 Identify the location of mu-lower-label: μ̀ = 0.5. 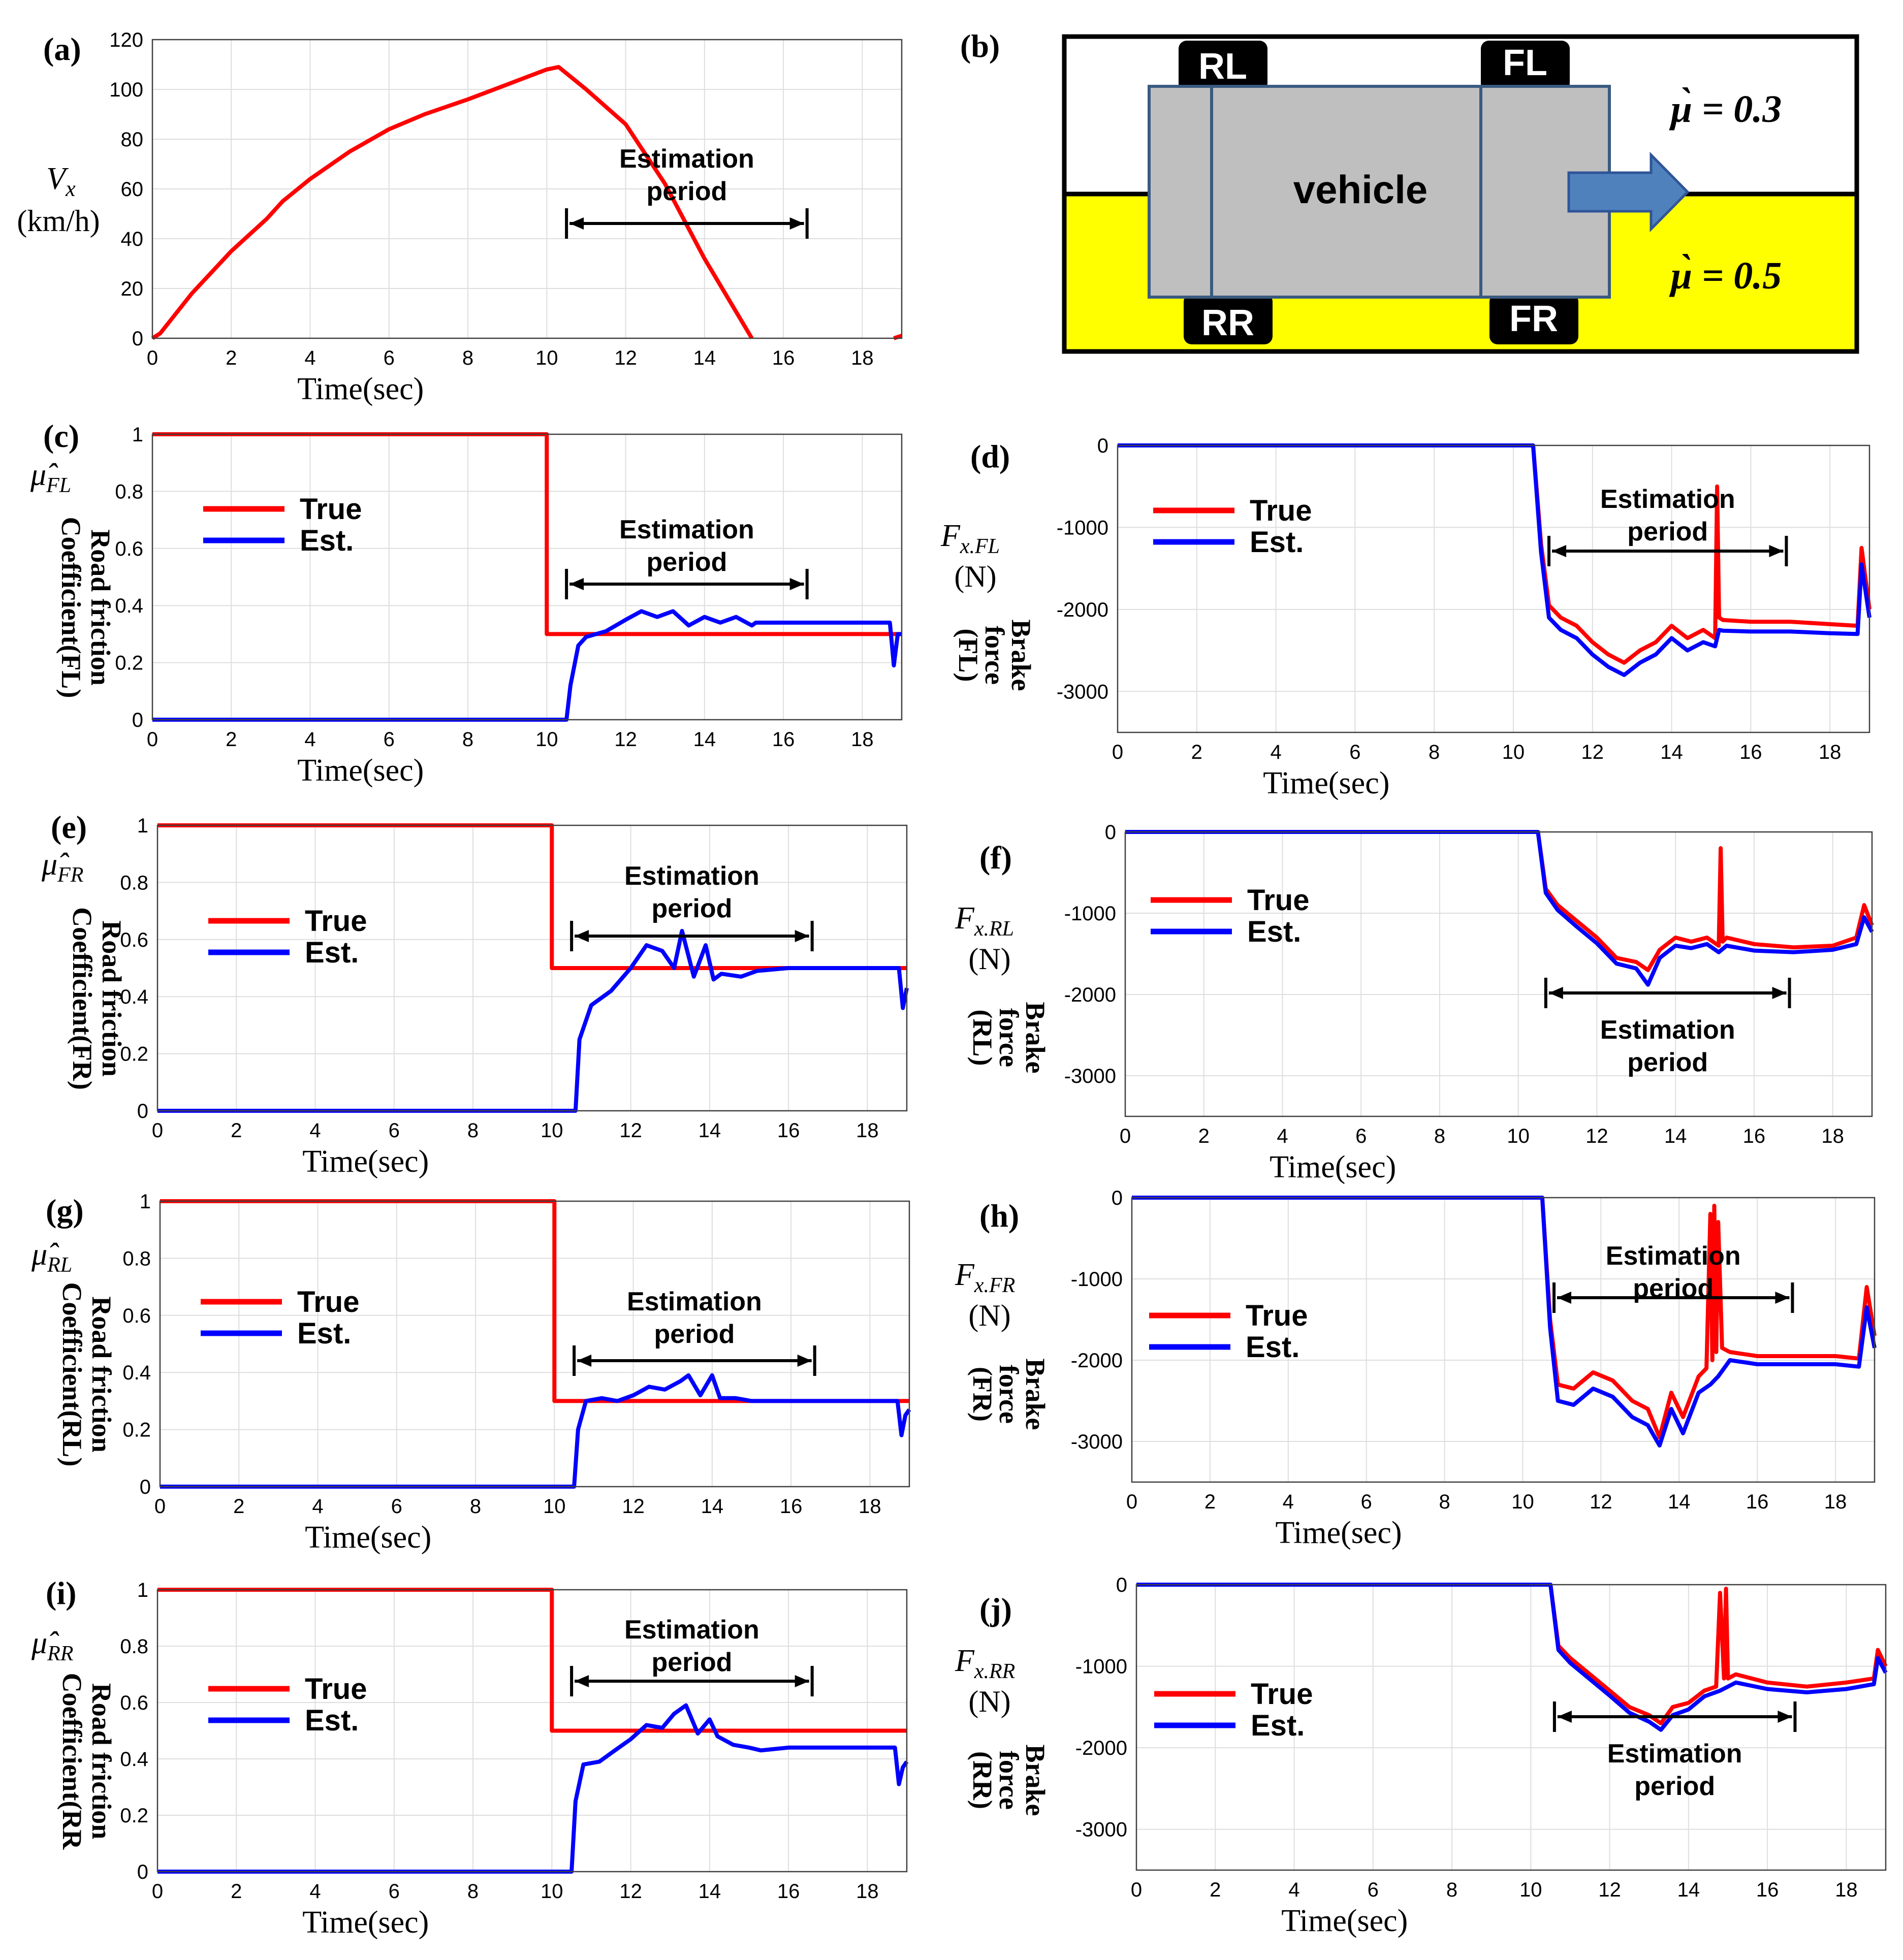
(1725, 275).